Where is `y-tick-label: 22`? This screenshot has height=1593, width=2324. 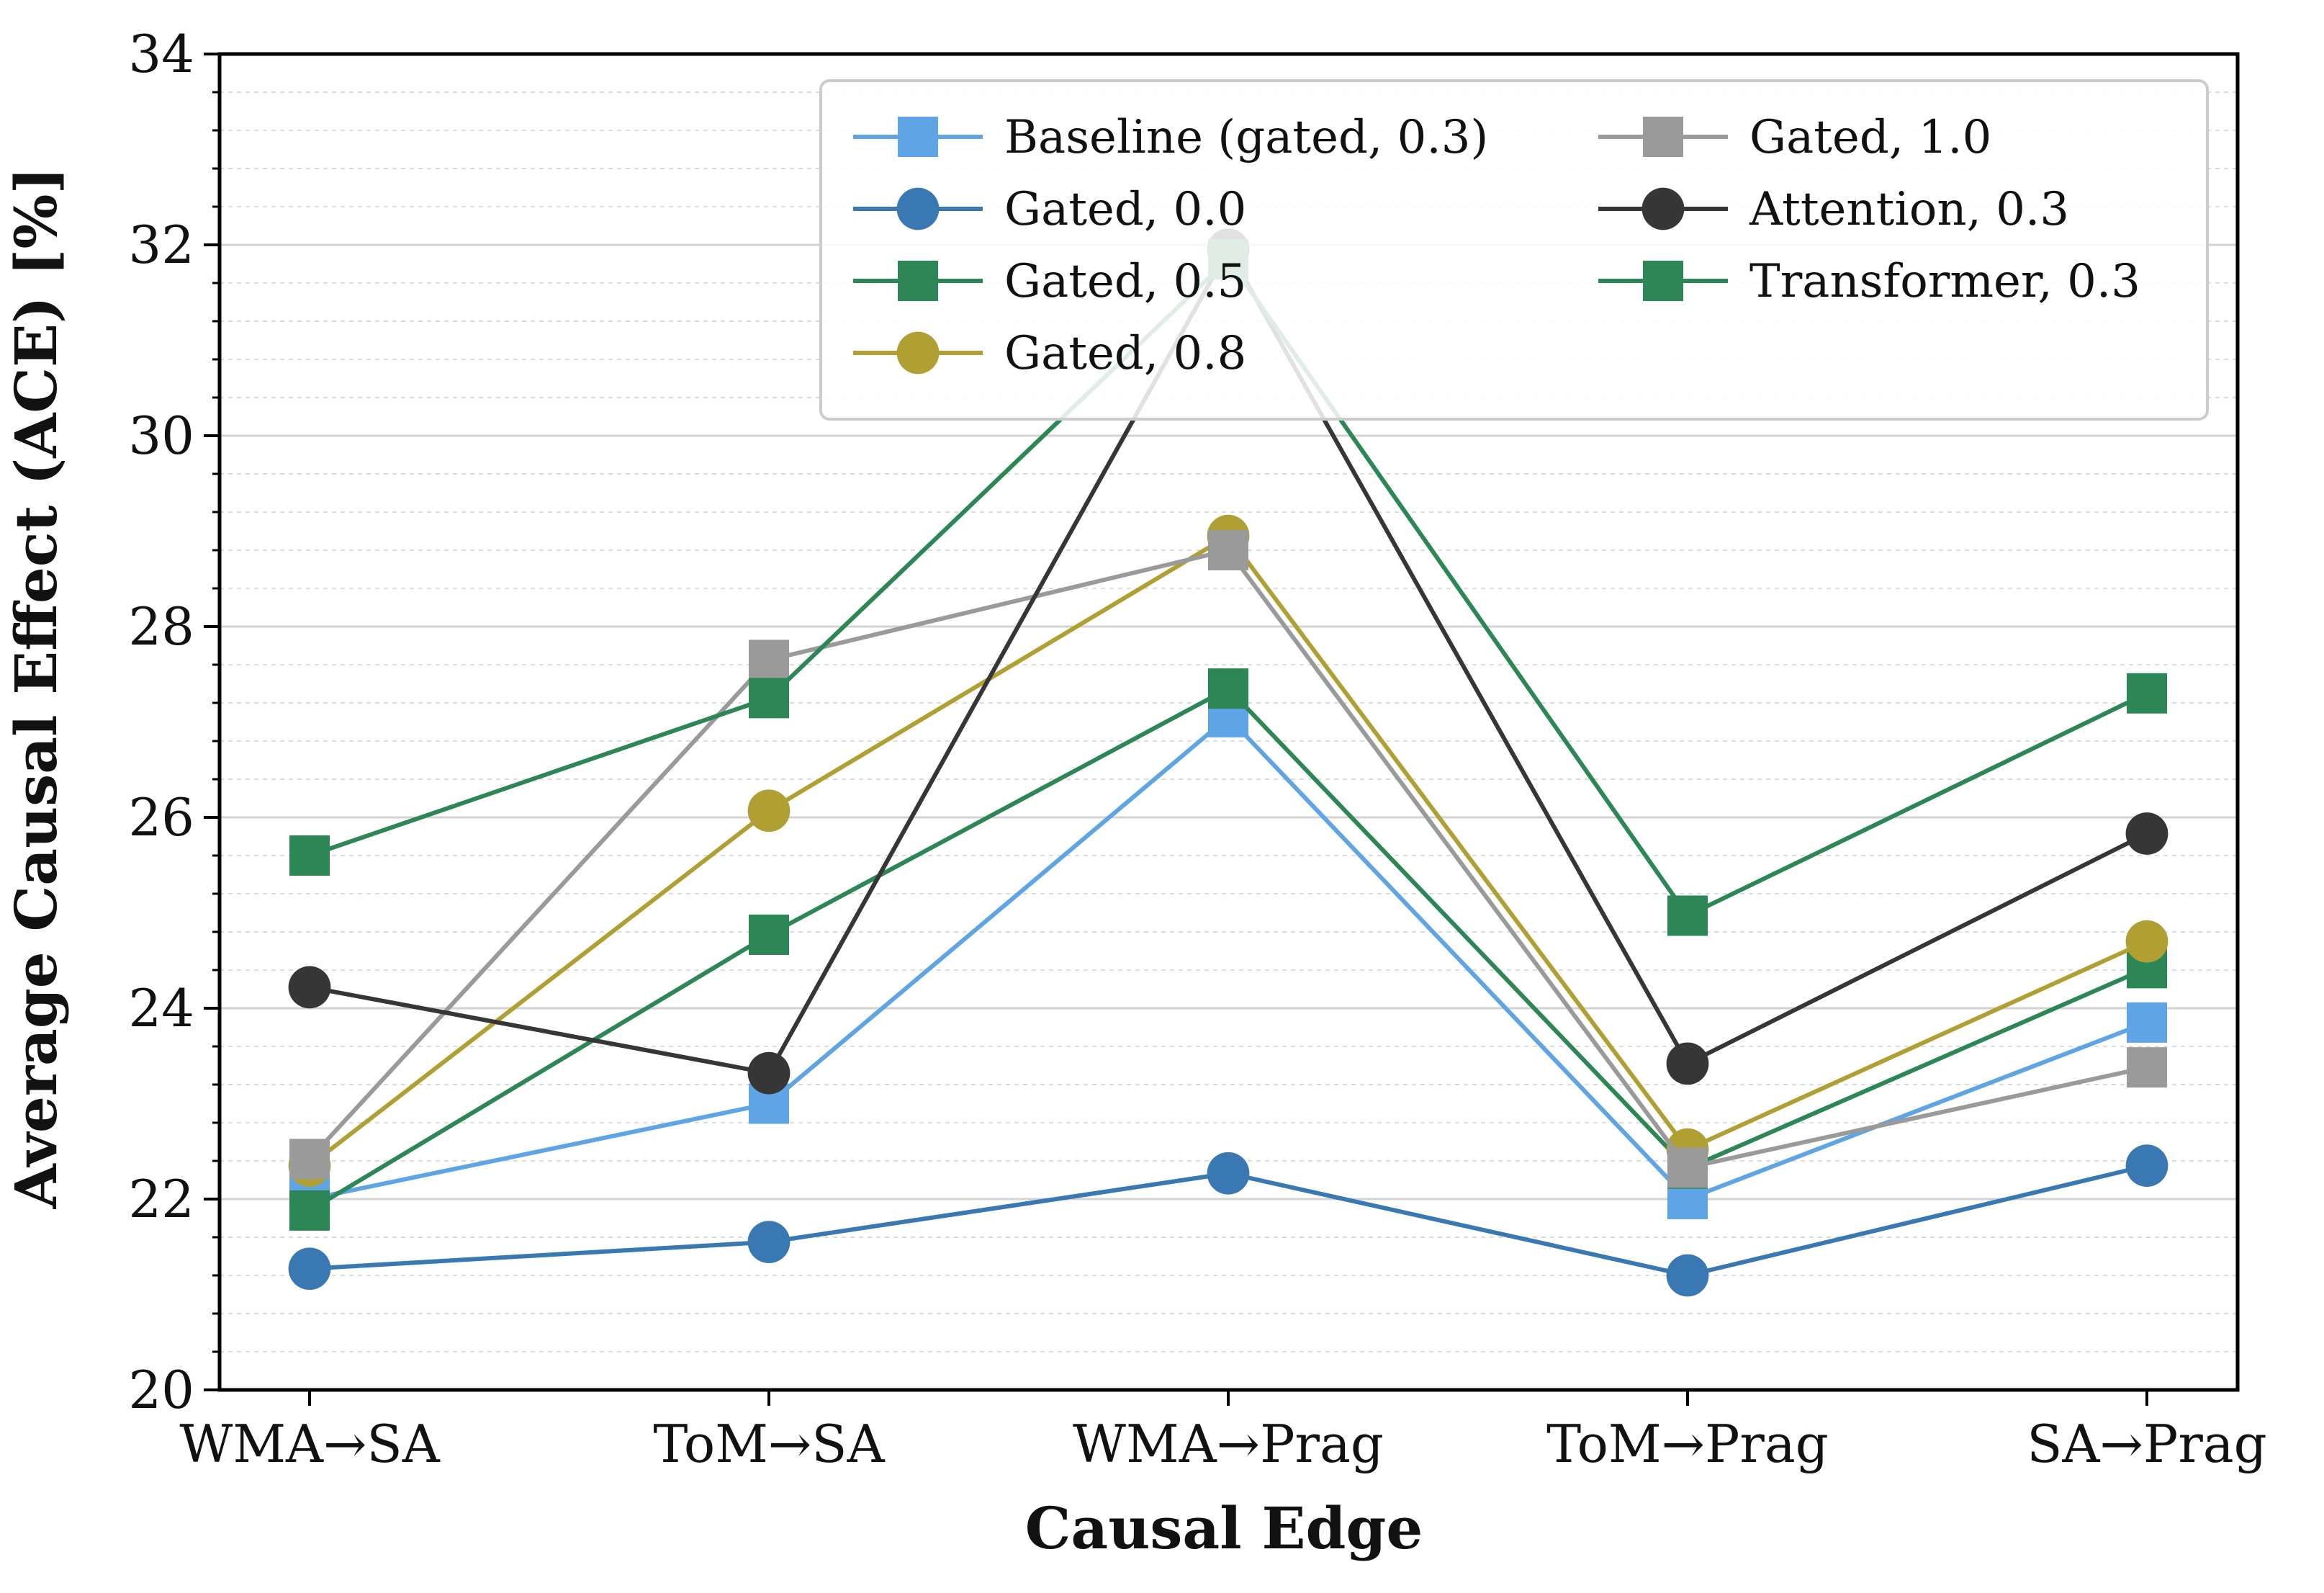 y-tick-label: 22 is located at coordinates (161, 1199).